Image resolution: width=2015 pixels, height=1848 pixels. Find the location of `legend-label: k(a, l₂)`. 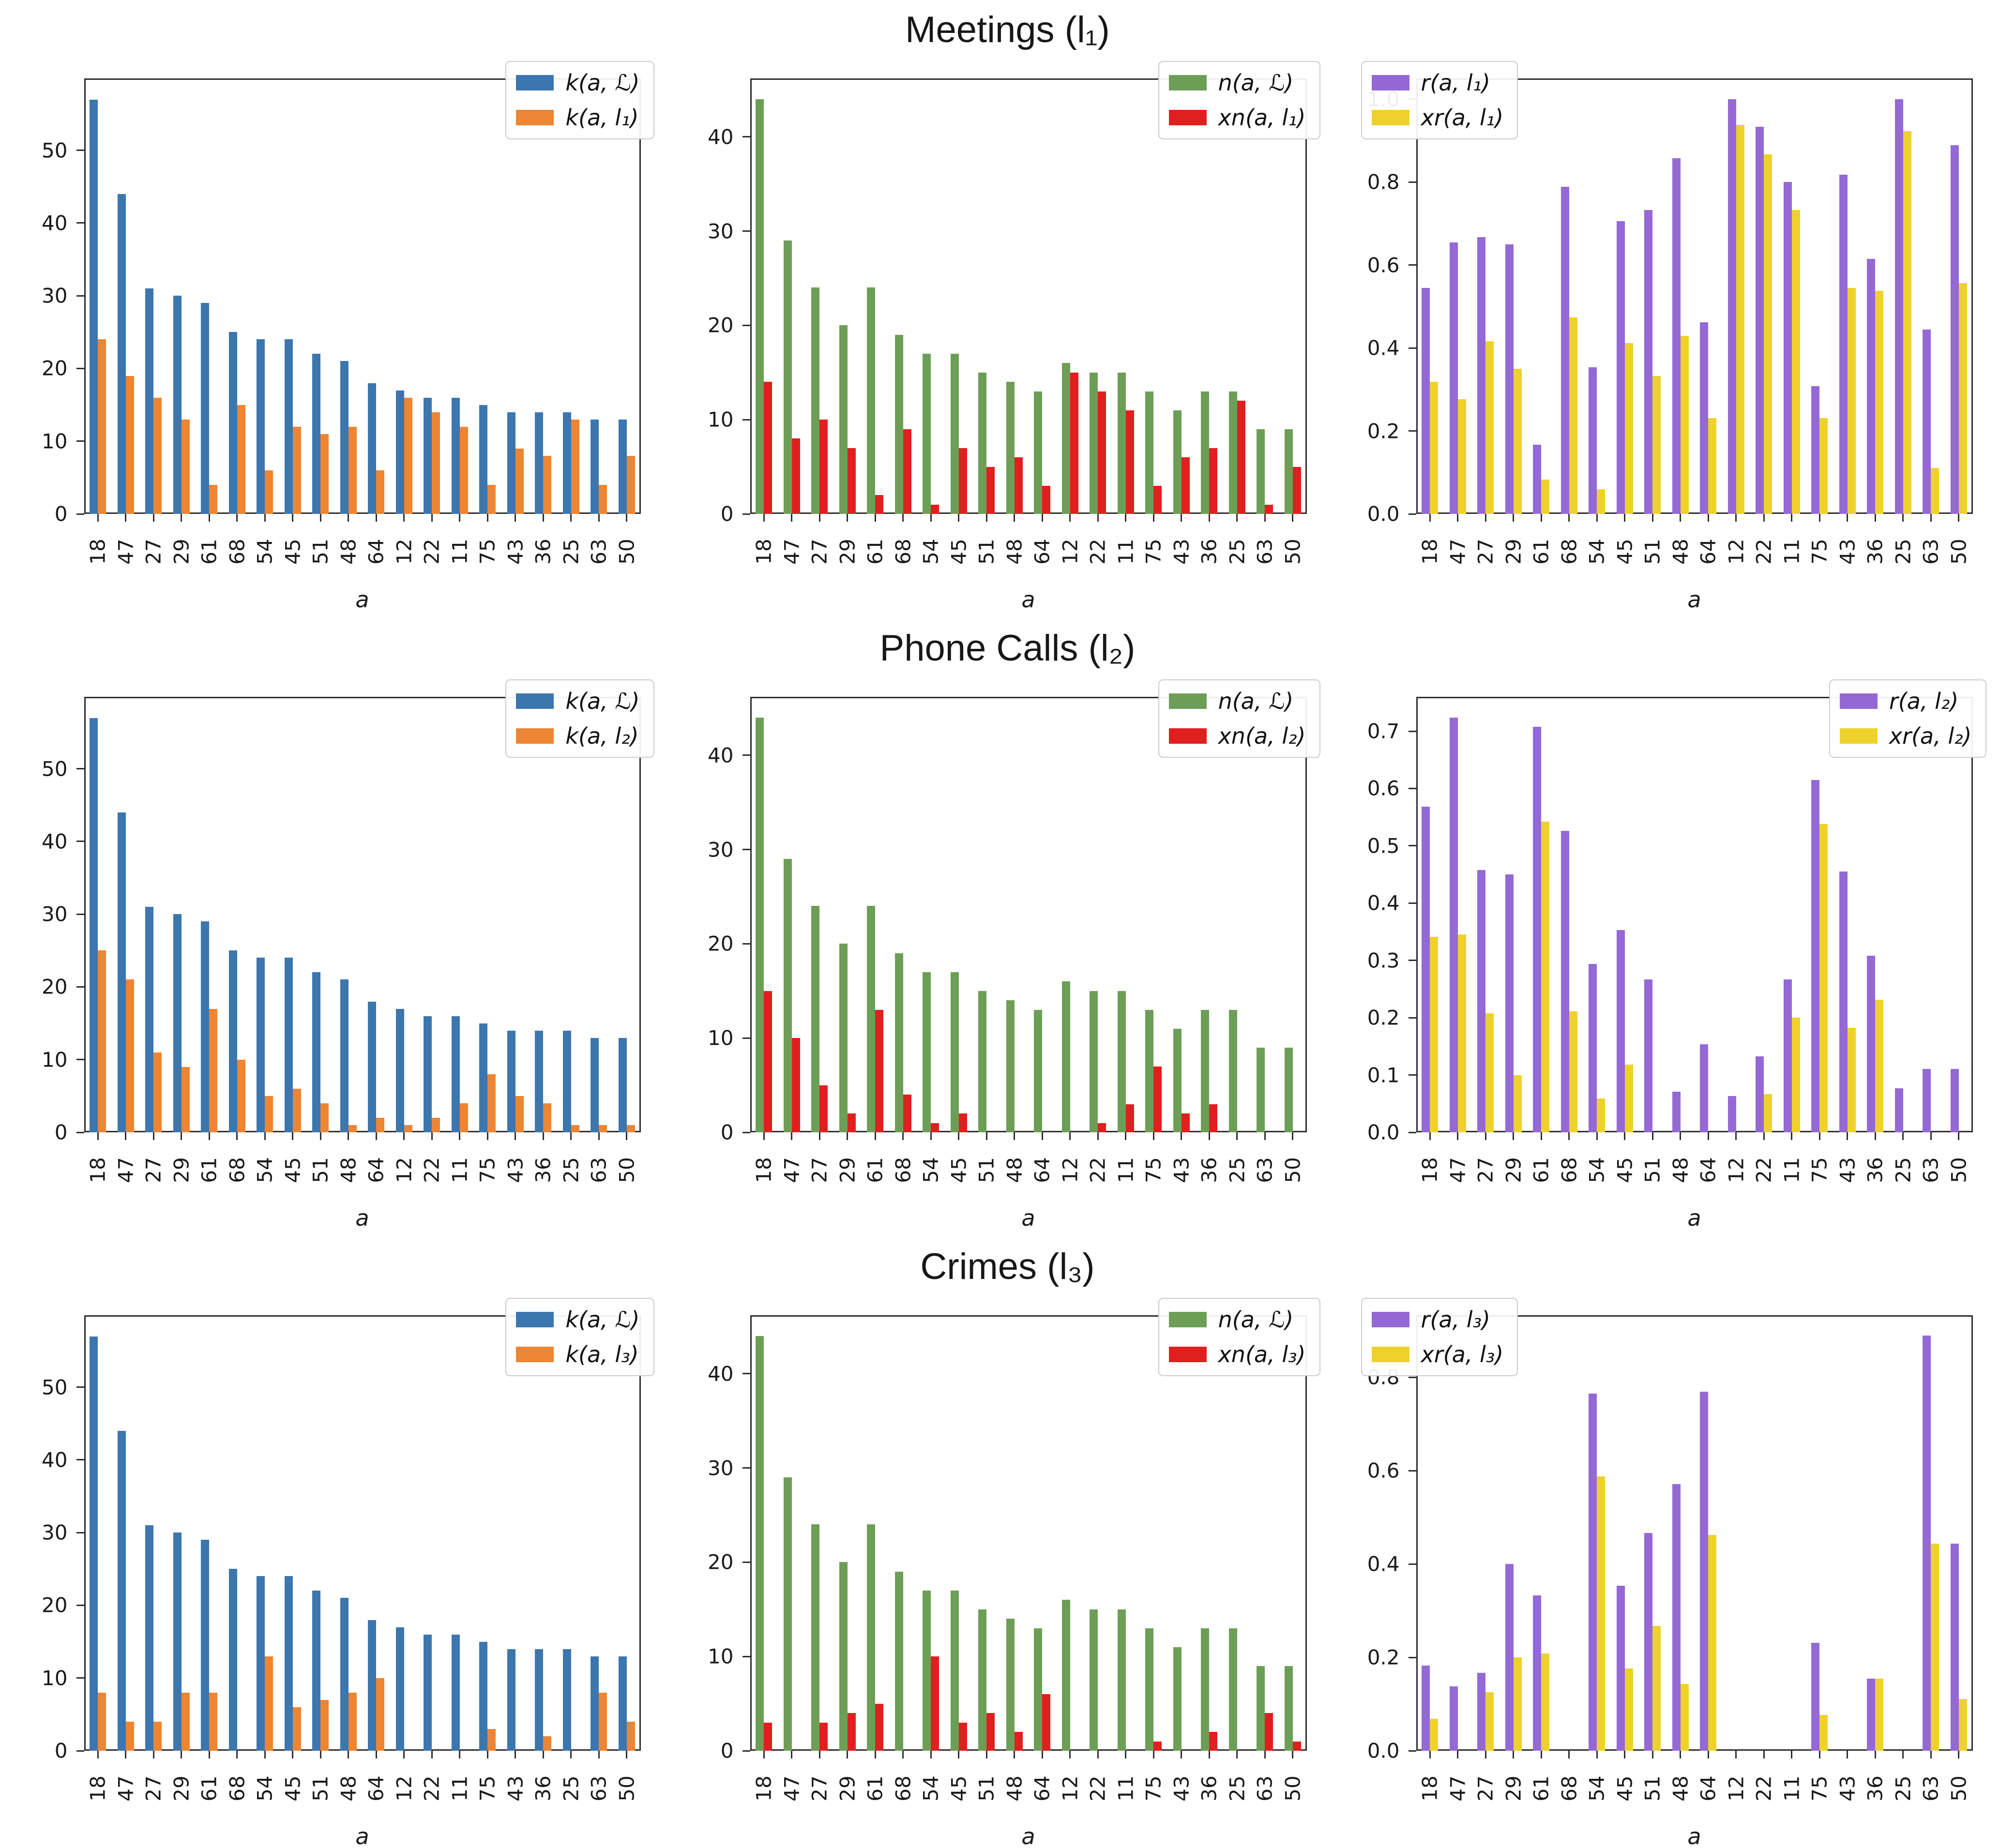

legend-label: k(a, l₂) is located at coordinates (602, 736).